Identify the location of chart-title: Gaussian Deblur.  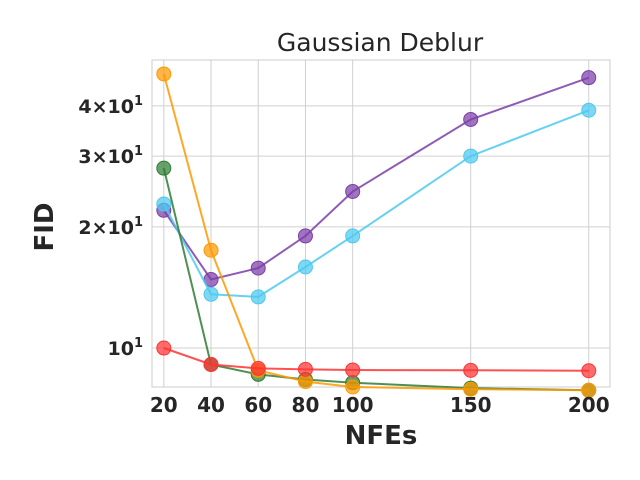
(380, 42).